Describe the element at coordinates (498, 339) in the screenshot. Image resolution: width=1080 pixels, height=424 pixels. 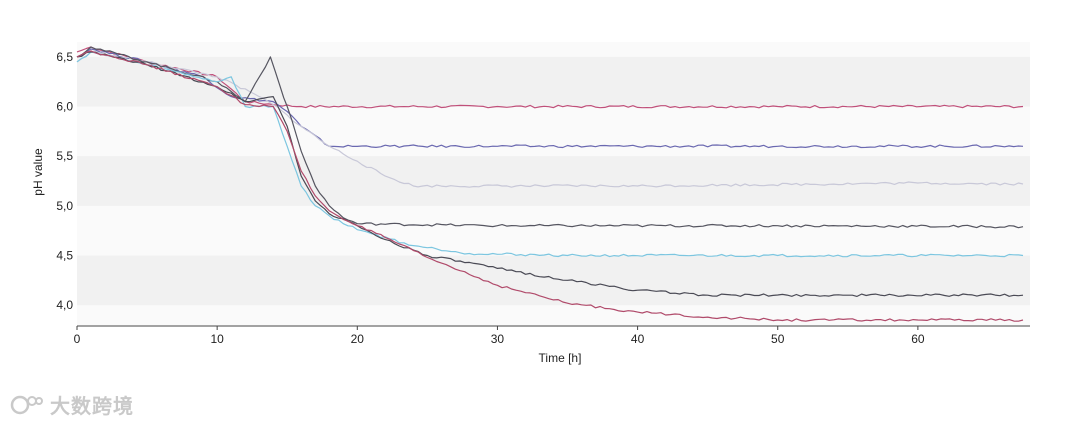
I see `x-tick-label: 30` at that location.